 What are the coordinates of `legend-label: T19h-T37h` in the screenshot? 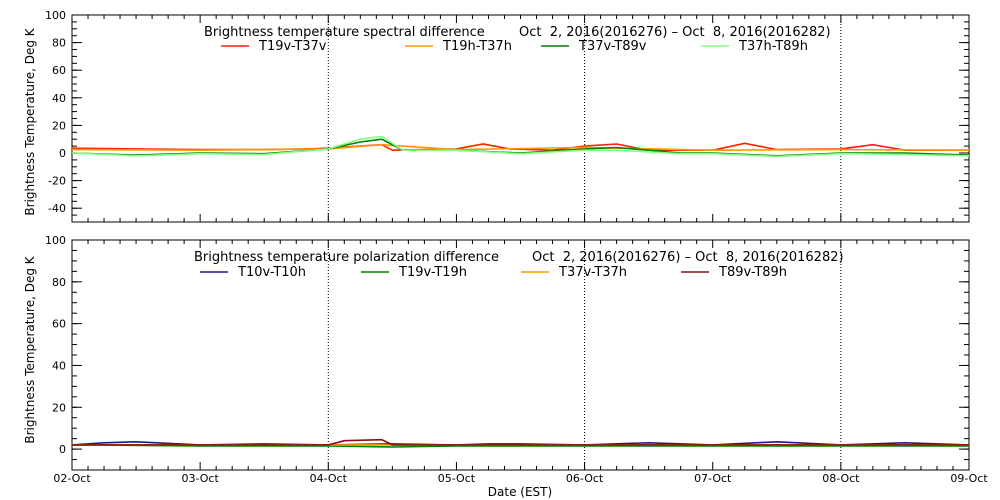 It's located at (477, 46).